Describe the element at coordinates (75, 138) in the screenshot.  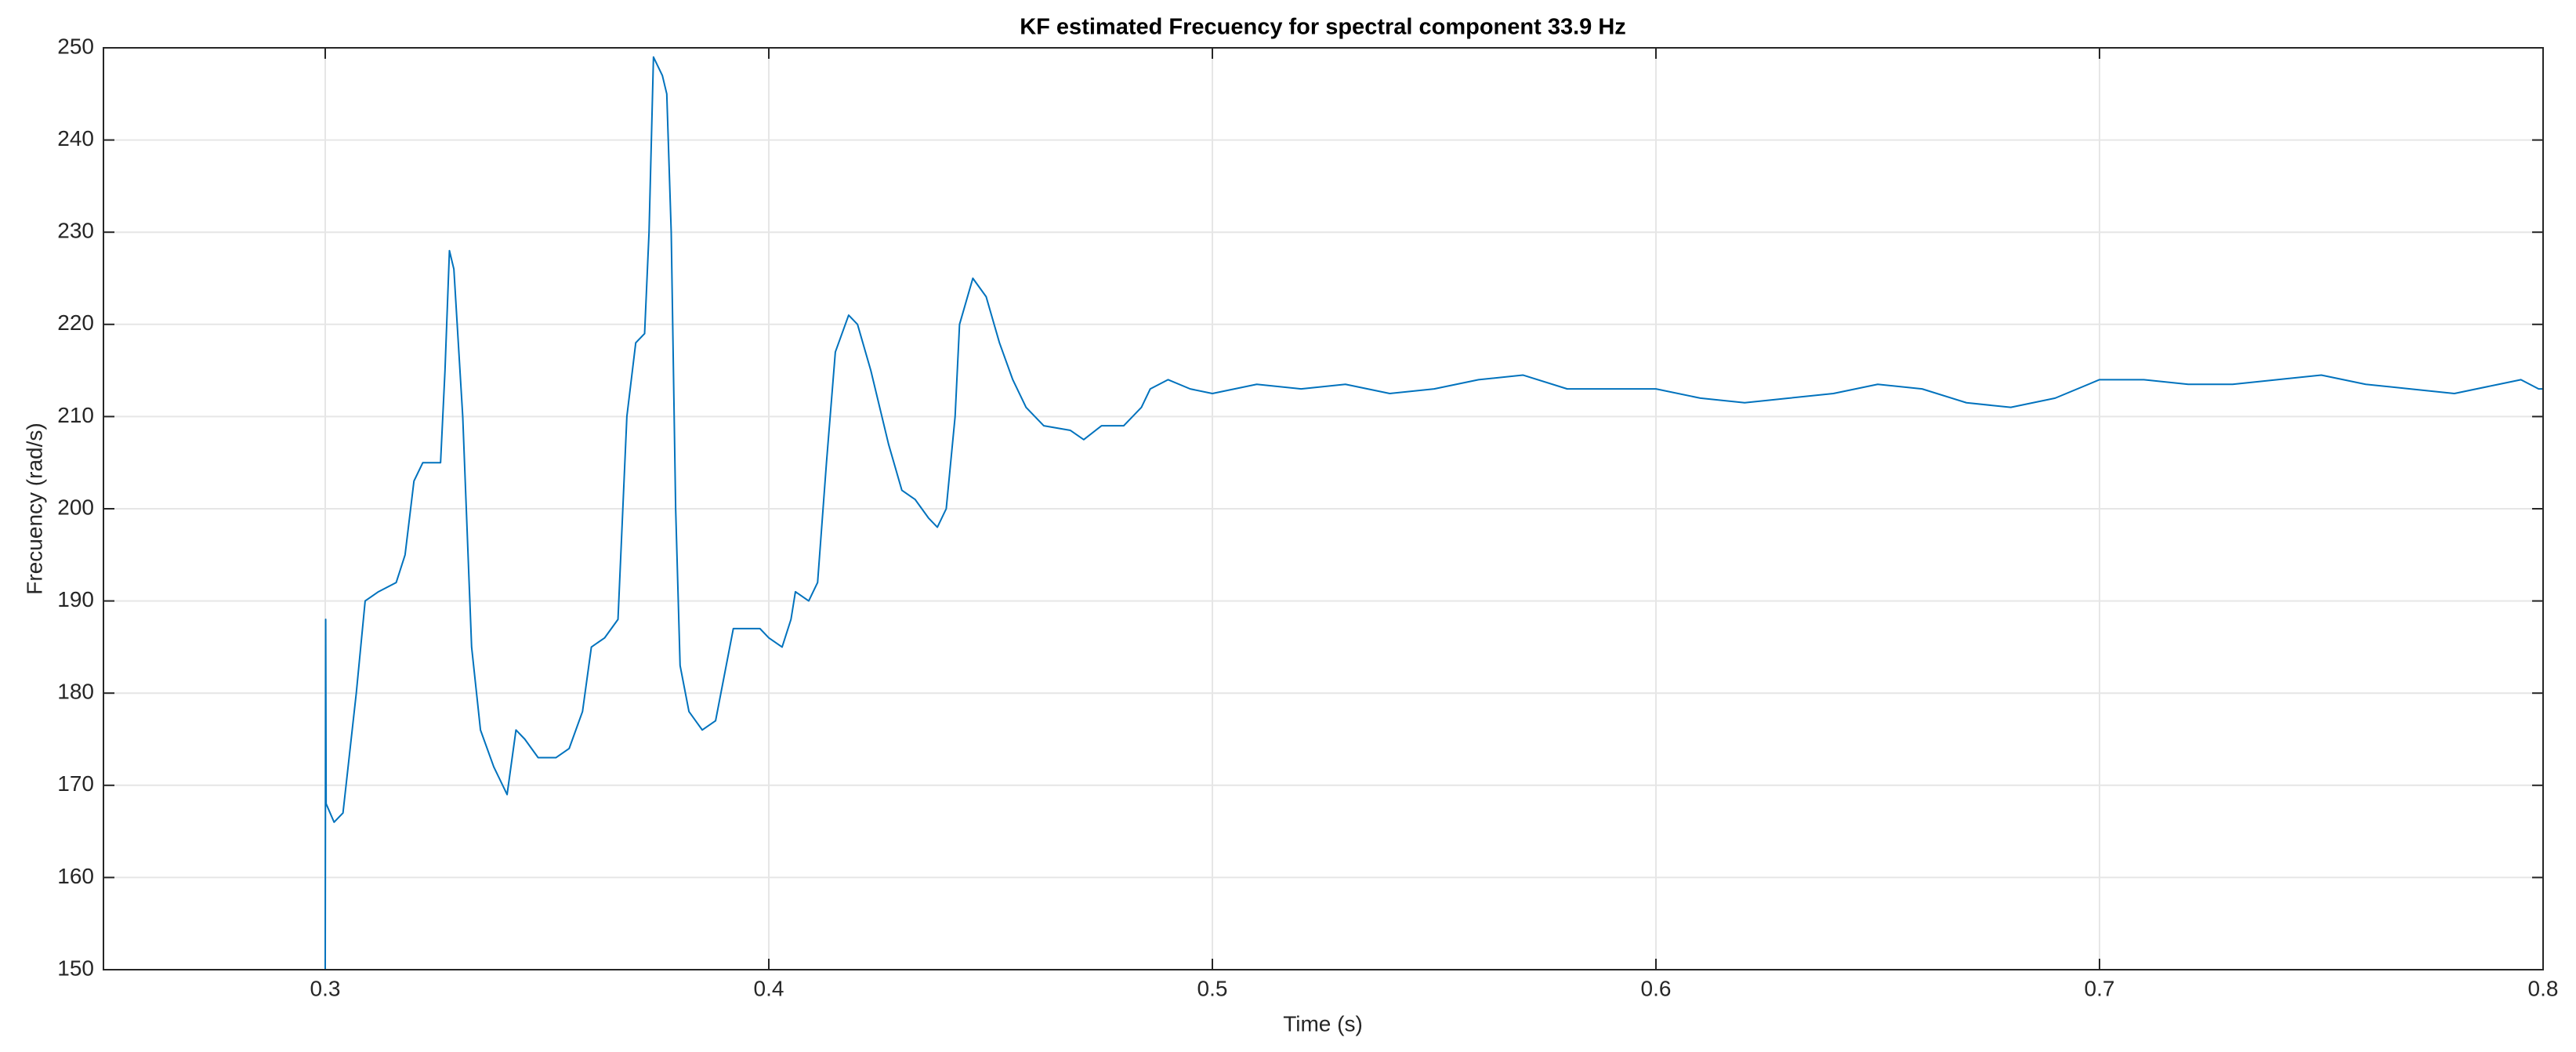
I see `y-tick-label: 240` at that location.